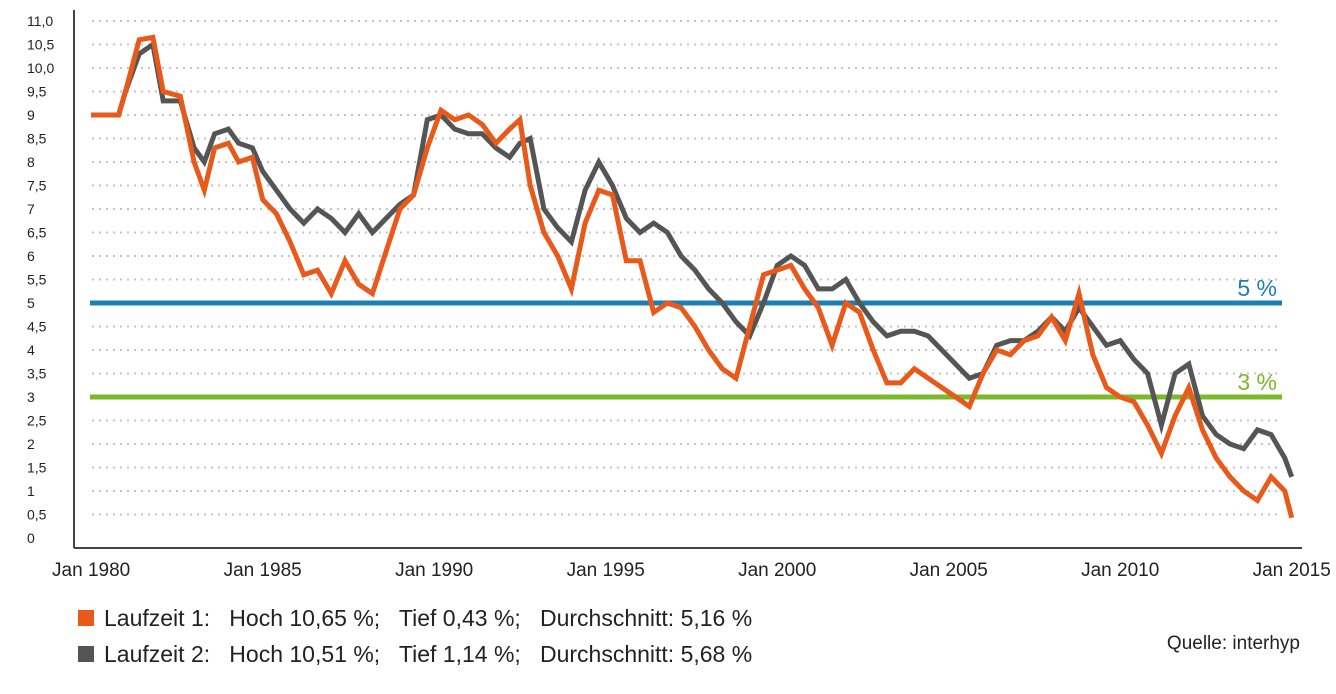 The height and width of the screenshot is (694, 1336). I want to click on x-tick-label: Jan 2000, so click(777, 570).